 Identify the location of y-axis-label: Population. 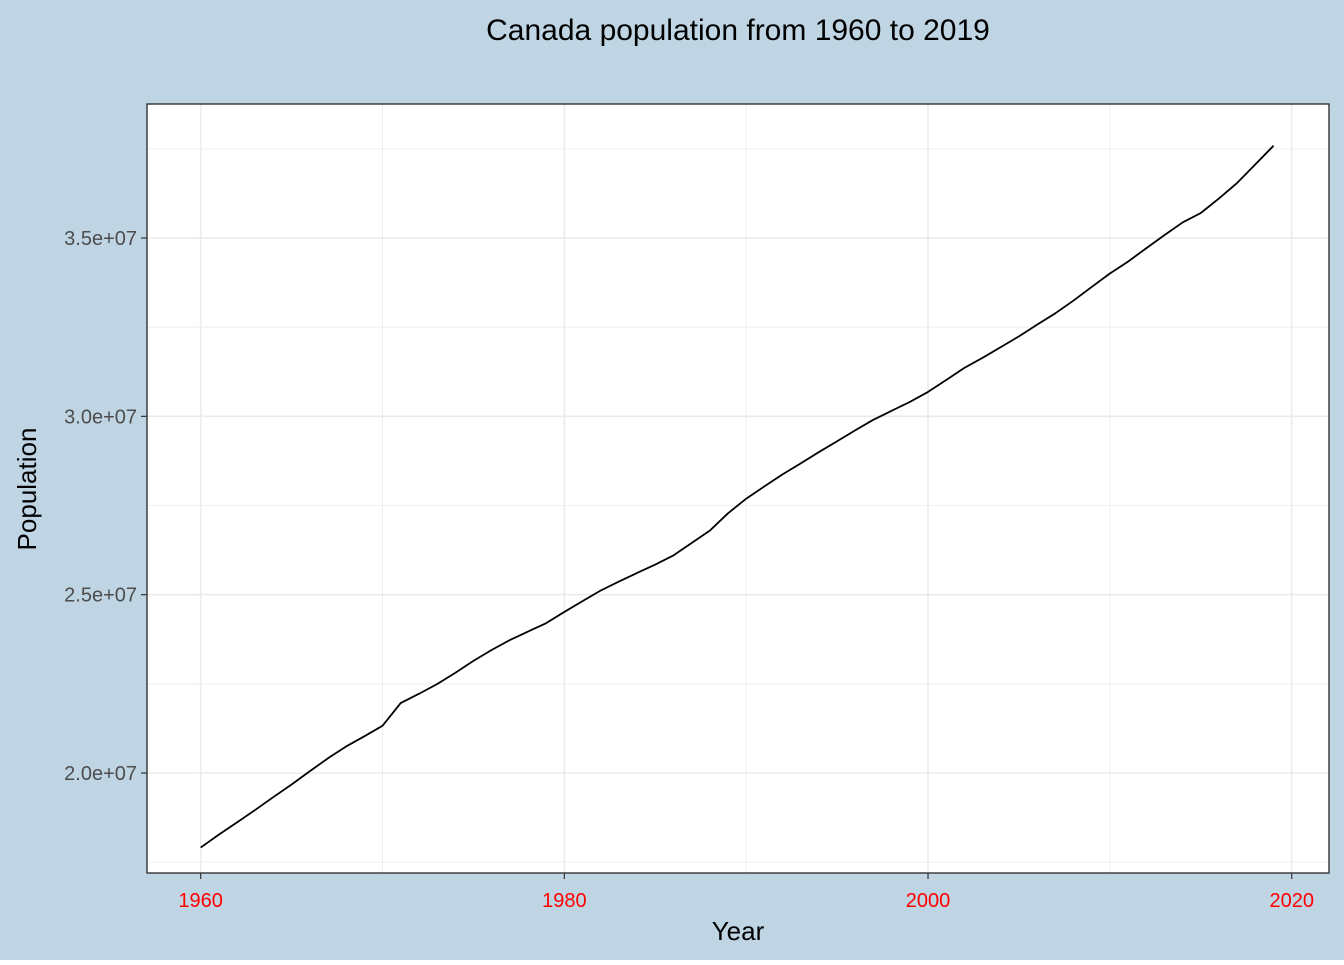
(27, 489).